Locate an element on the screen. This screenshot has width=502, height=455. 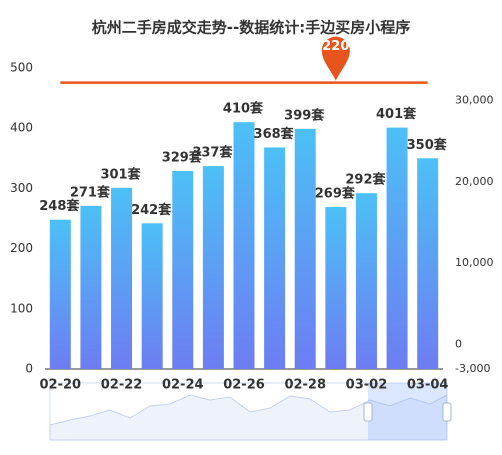
x-tick-label: 03-04 is located at coordinates (428, 385).